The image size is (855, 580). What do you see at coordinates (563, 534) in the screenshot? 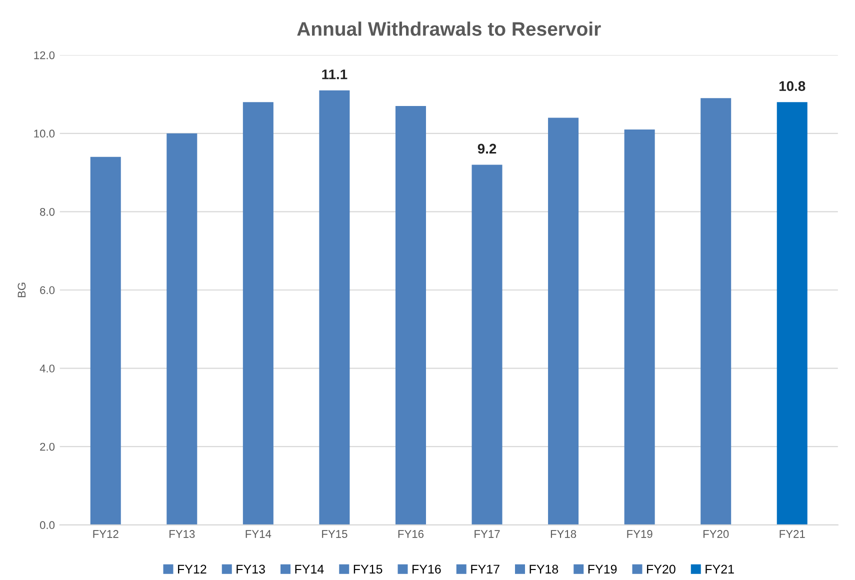
I see `x-tick-label: FY18` at bounding box center [563, 534].